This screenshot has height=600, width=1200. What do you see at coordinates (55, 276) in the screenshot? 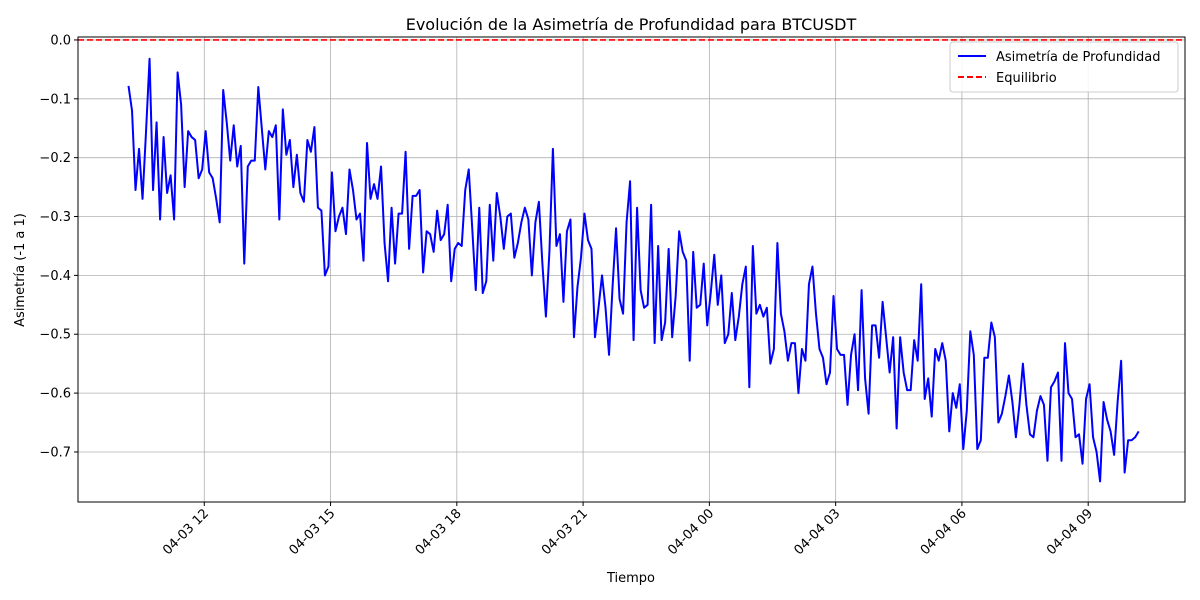
I see `y-tick-label: −0.4` at bounding box center [55, 276].